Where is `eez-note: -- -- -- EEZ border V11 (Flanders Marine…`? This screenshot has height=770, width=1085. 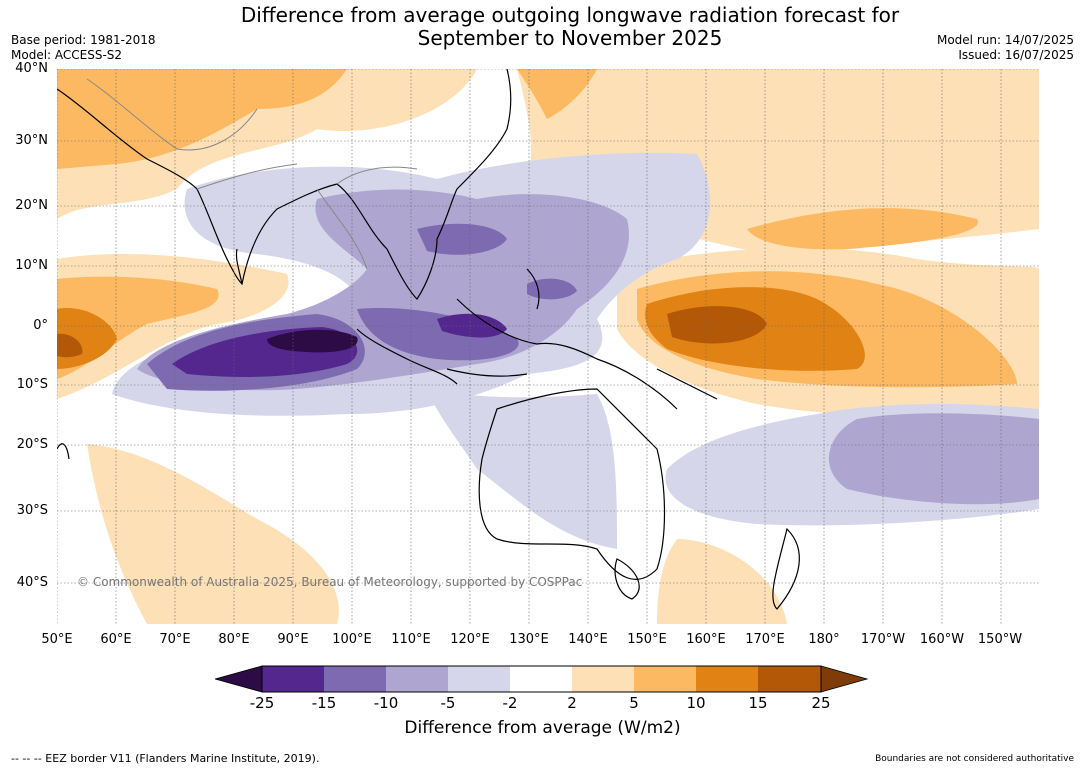 eez-note: -- -- -- EEZ border V11 (Flanders Marine… is located at coordinates (165, 758).